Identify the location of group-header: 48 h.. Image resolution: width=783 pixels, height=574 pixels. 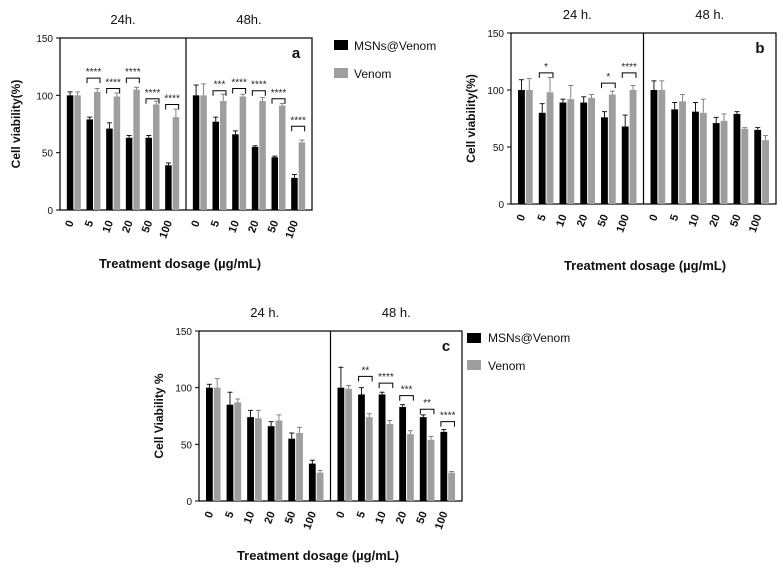
(709, 14).